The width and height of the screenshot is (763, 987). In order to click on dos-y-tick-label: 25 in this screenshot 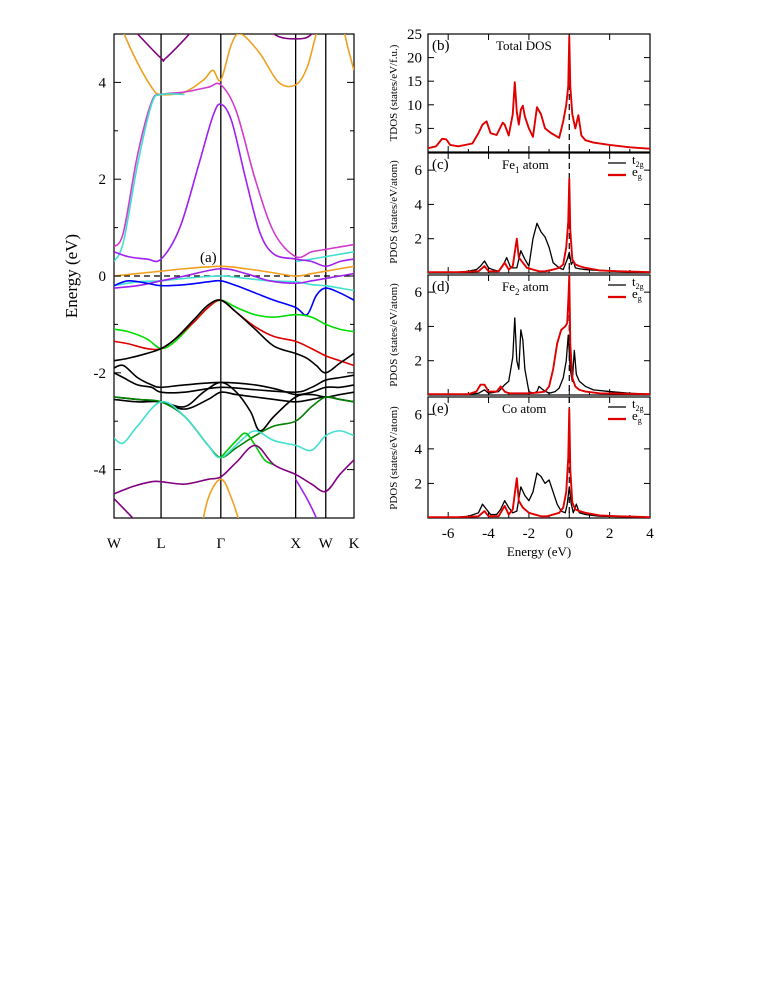, I will do `click(414, 35)`.